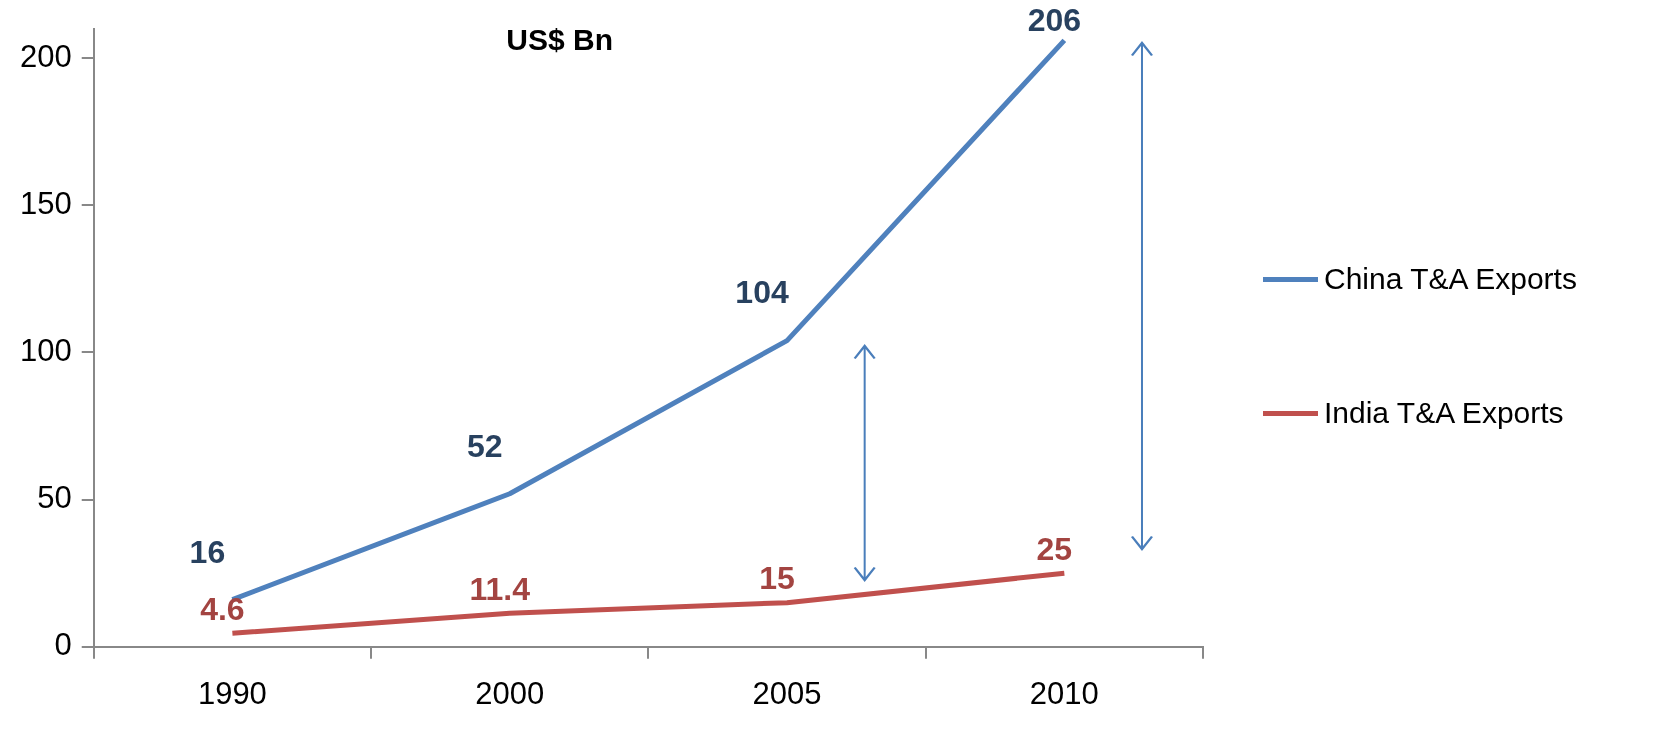 The image size is (1663, 752). I want to click on y-tick-label: 0, so click(63, 645).